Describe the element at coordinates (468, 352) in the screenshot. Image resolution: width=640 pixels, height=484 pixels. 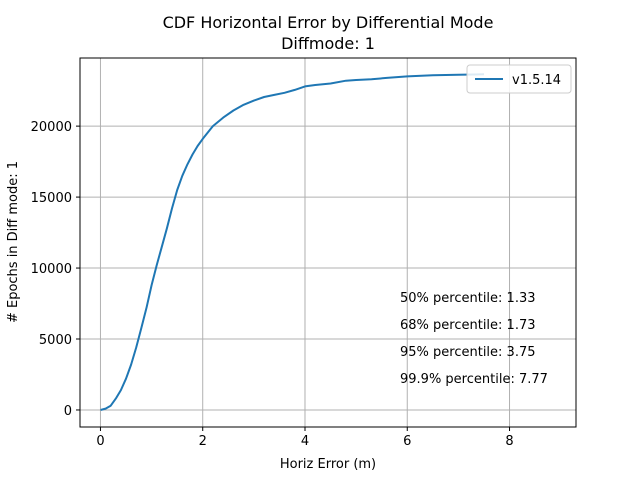
I see `annotation-95-percentile: 95% percentile: 3.75` at that location.